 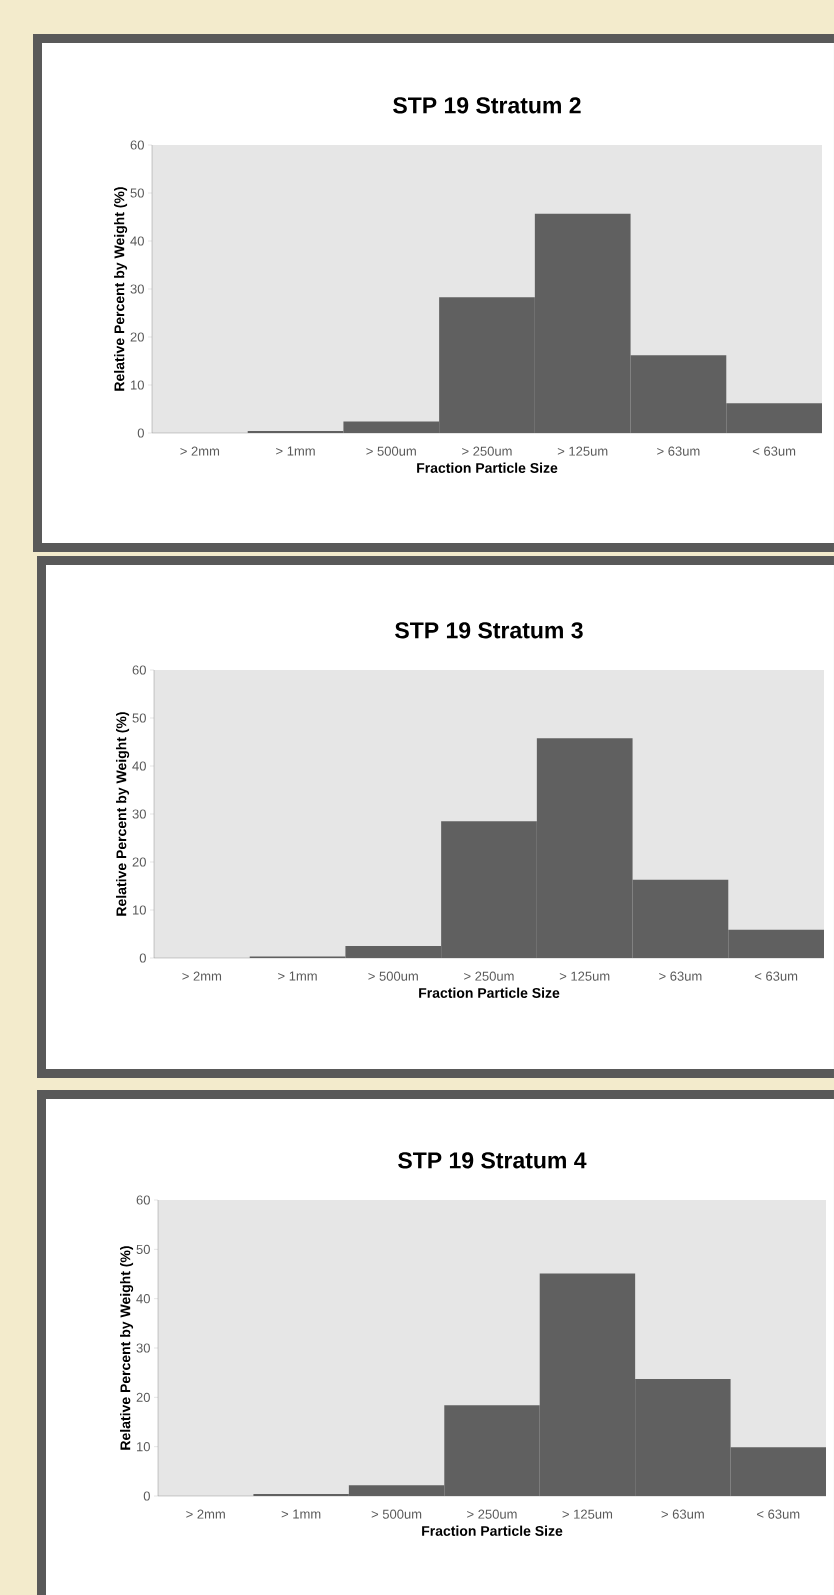 What do you see at coordinates (489, 630) in the screenshot?
I see `chart-title: STP 19 Stratum 3` at bounding box center [489, 630].